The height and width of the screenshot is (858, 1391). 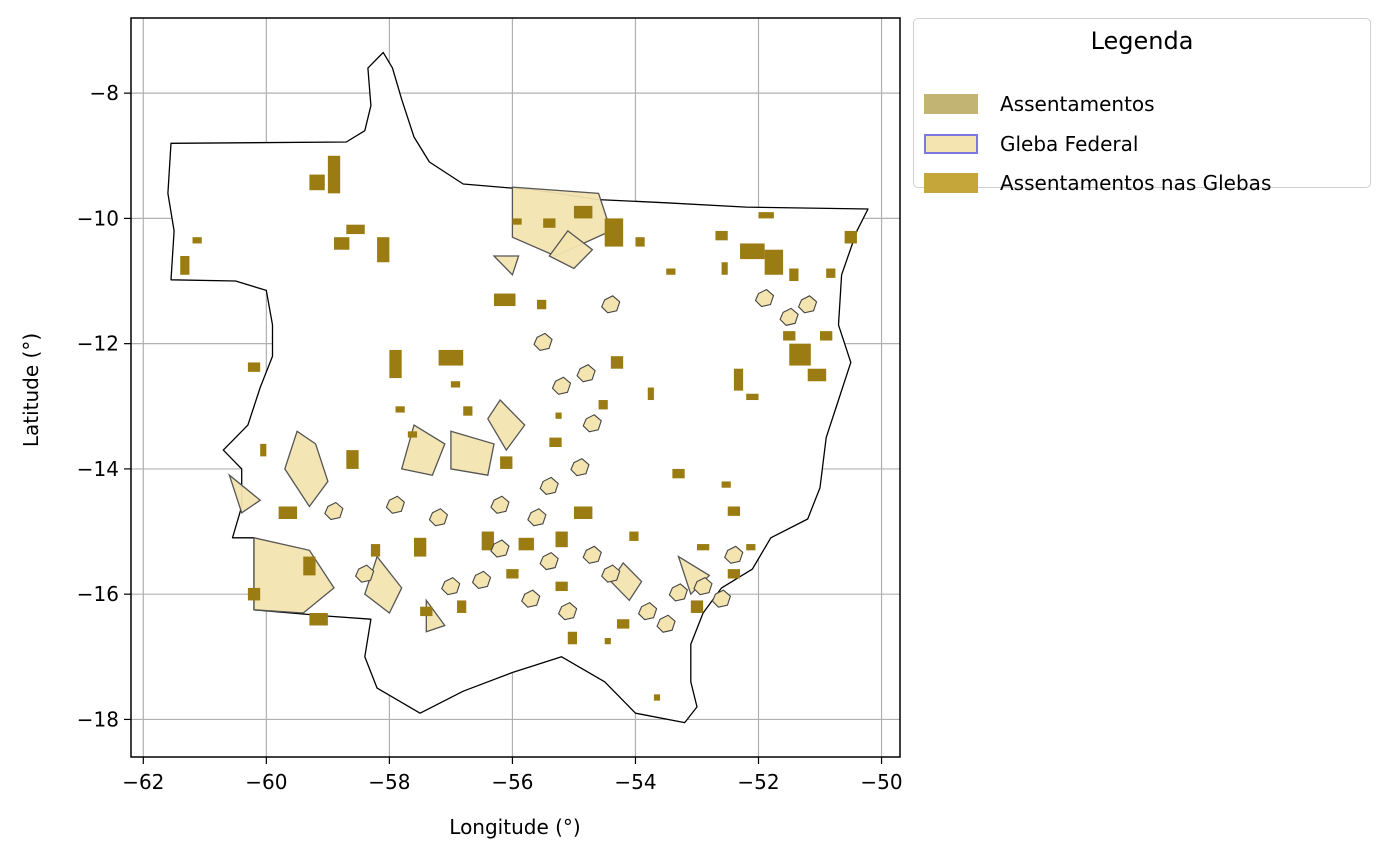 I want to click on x-tick-label: −56, so click(x=512, y=782).